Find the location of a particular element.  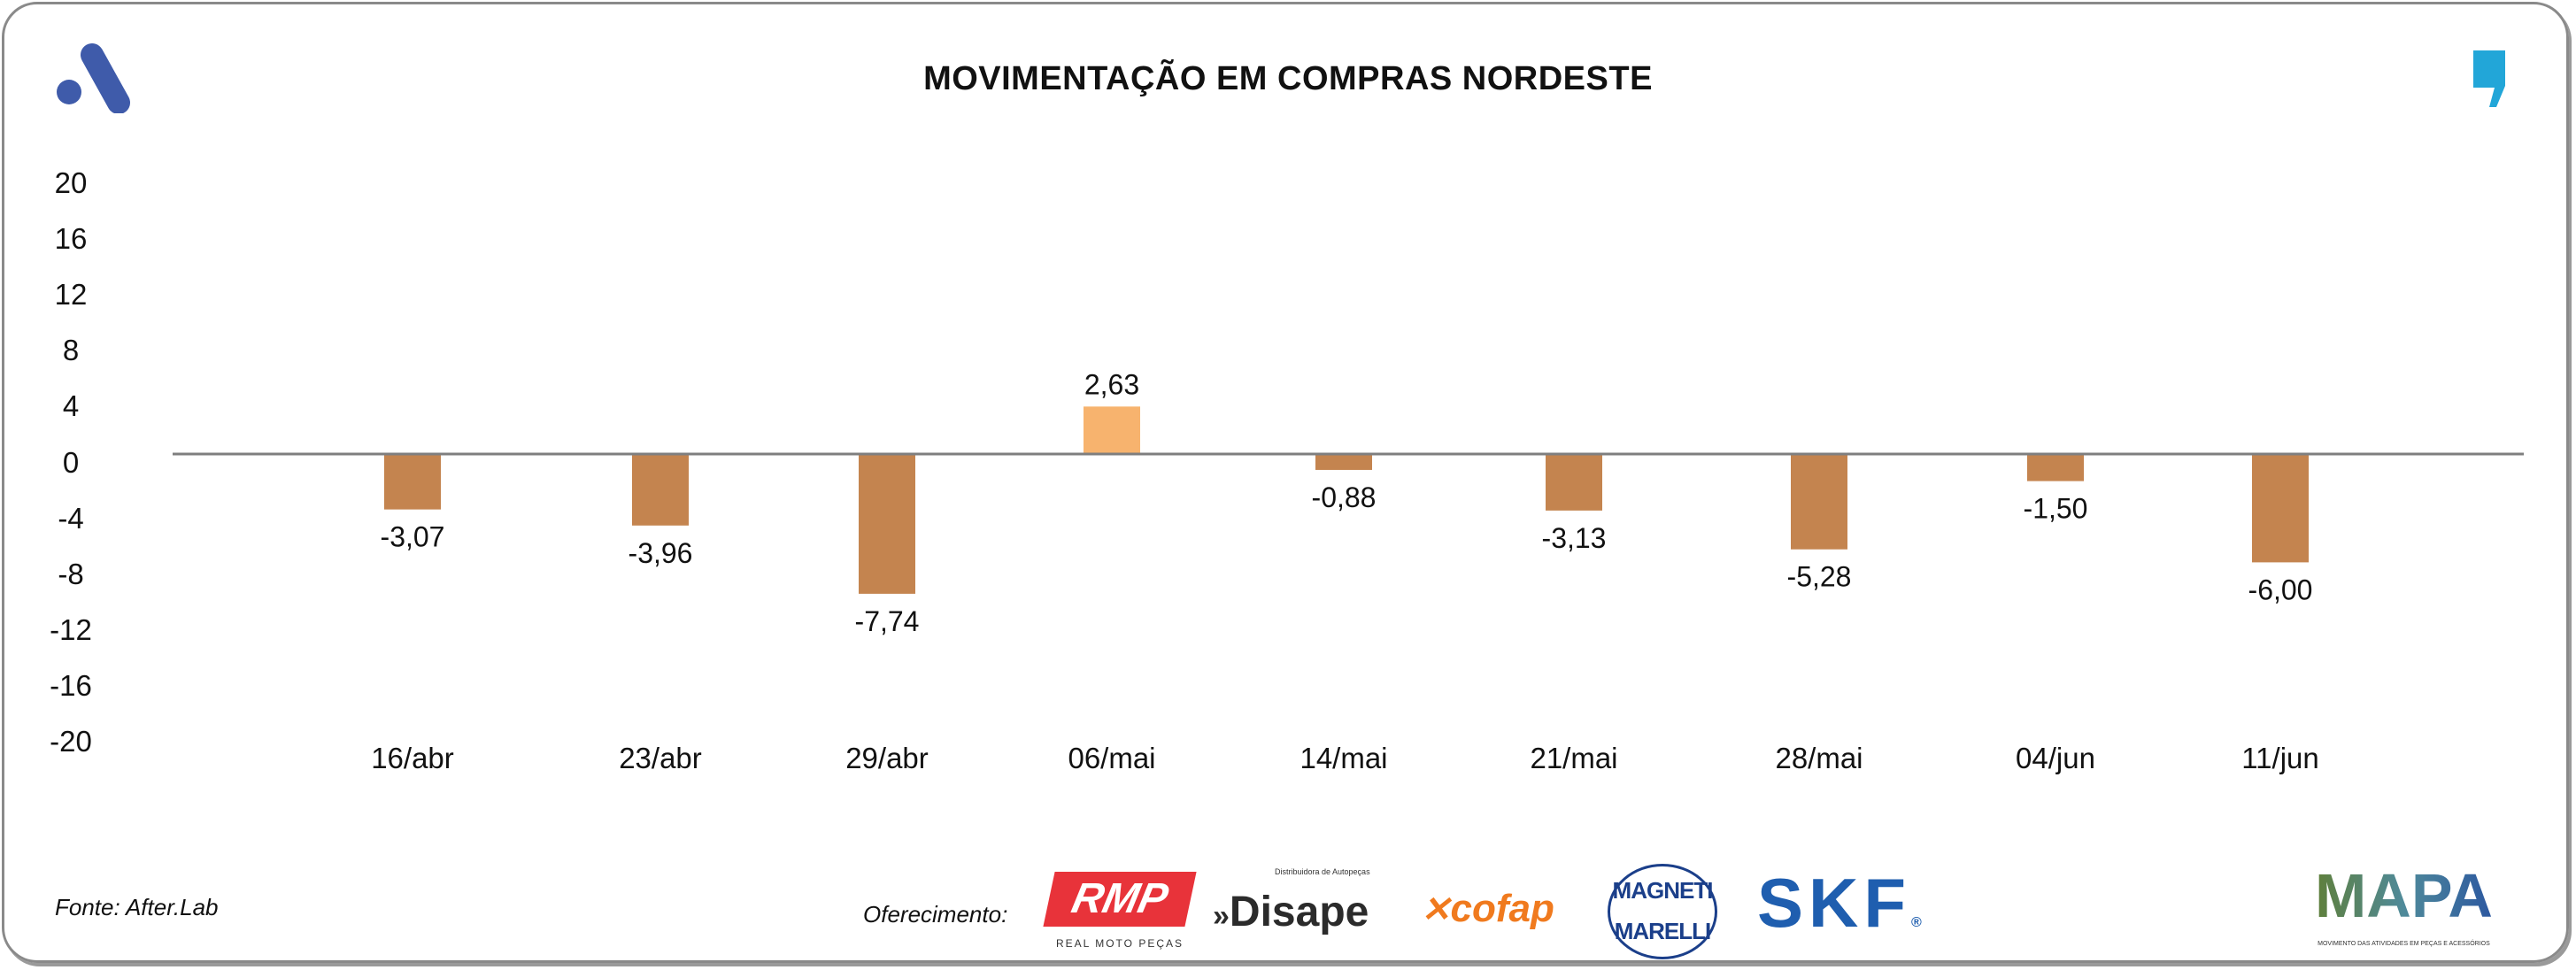

x-tick-label: 16/abr is located at coordinates (412, 758).